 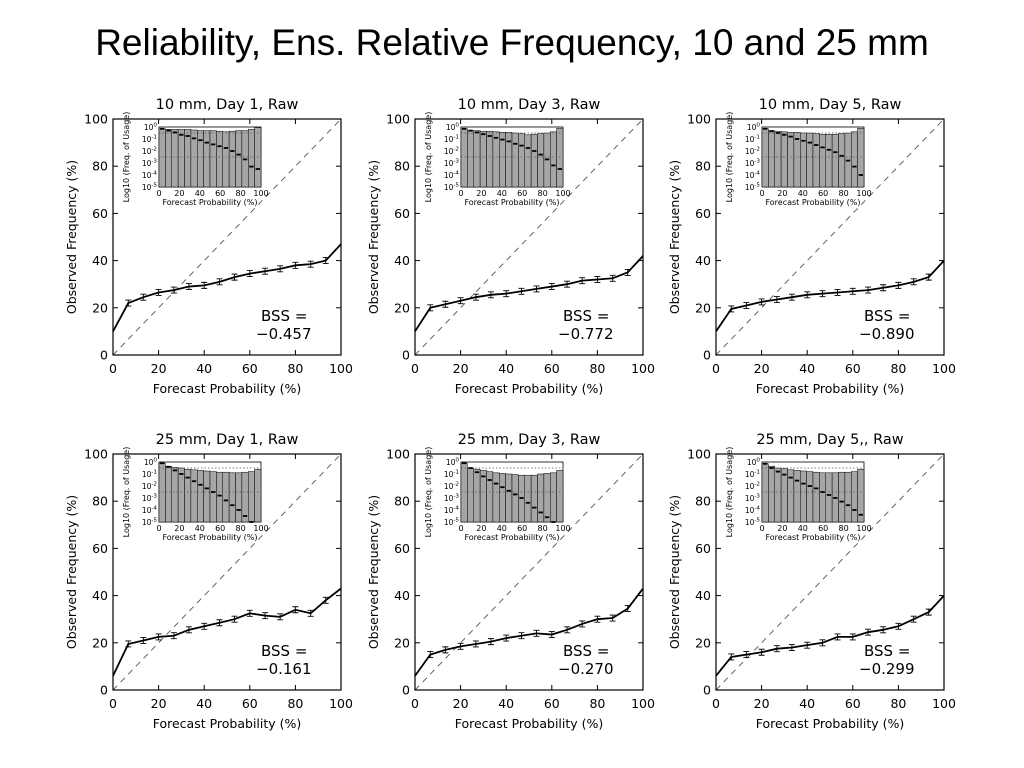 I want to click on panel-title: 25 mm, Day 3, Raw, so click(x=529, y=440).